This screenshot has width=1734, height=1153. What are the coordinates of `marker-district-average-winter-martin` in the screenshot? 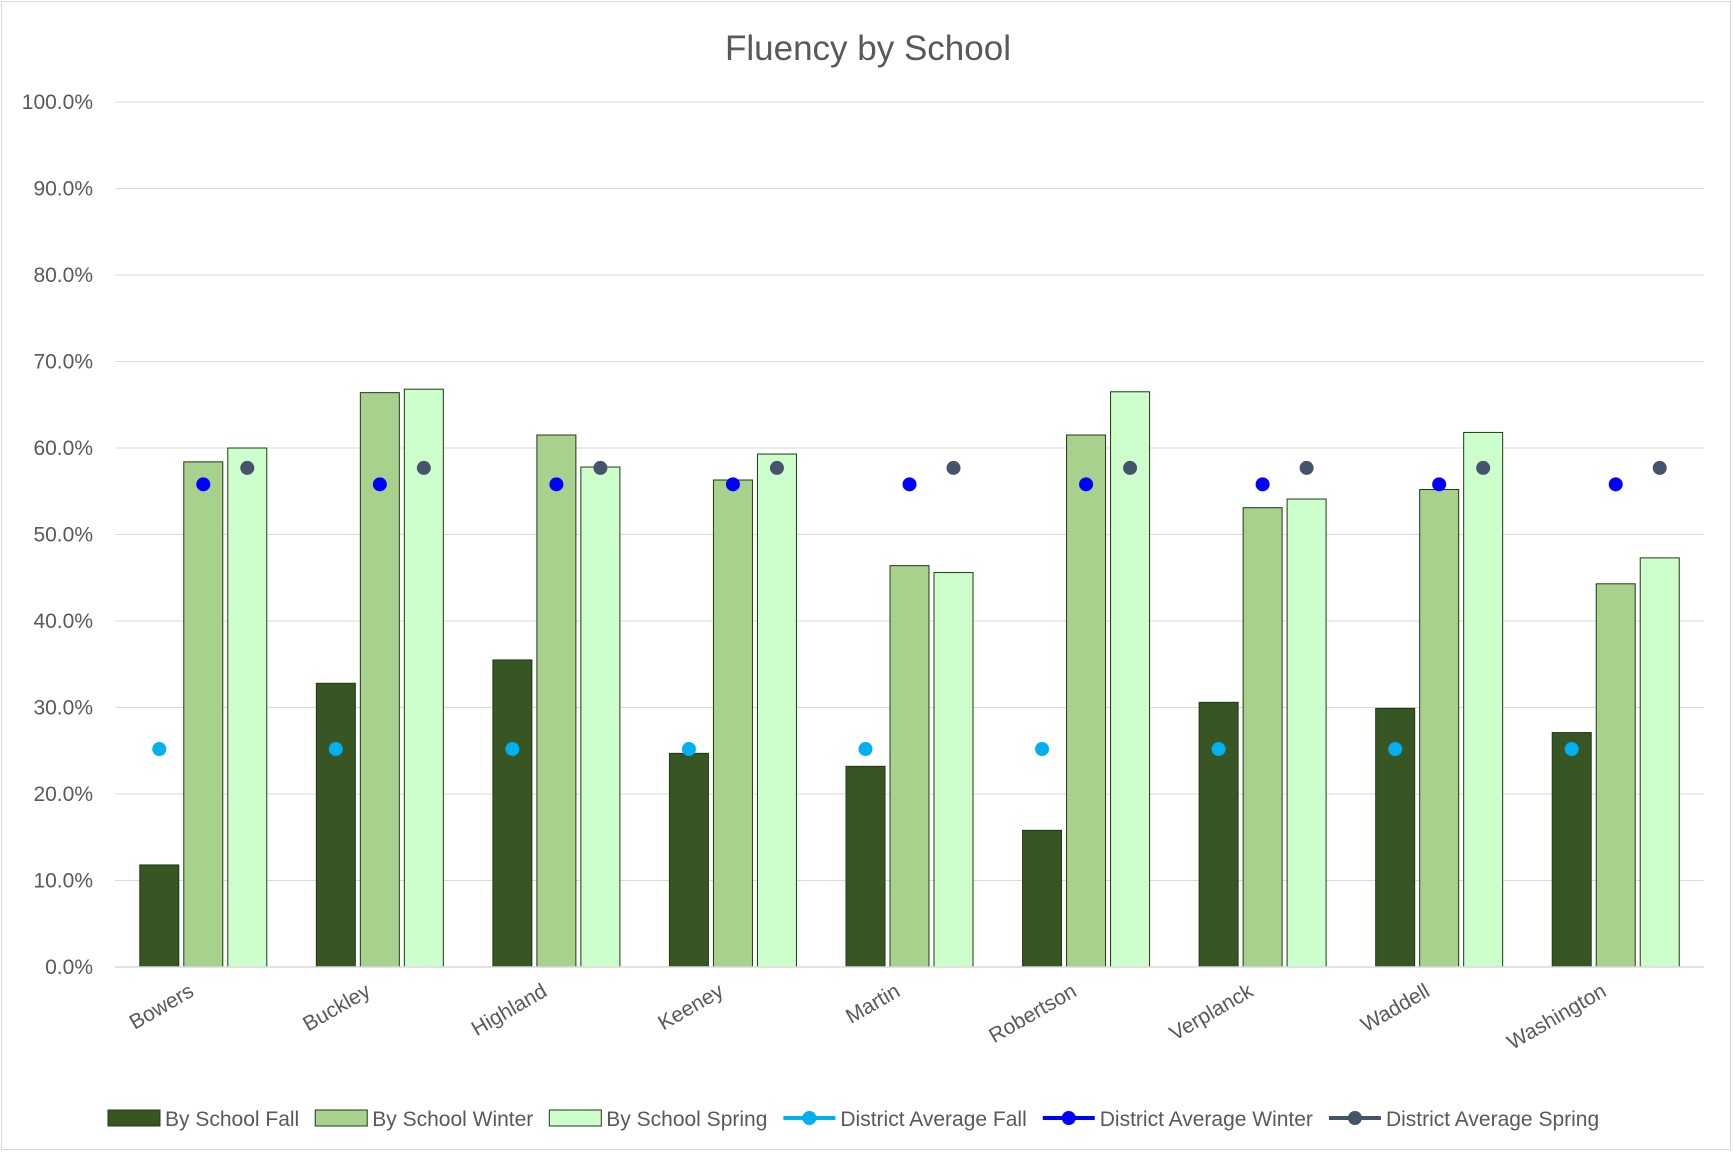 It's located at (909, 484).